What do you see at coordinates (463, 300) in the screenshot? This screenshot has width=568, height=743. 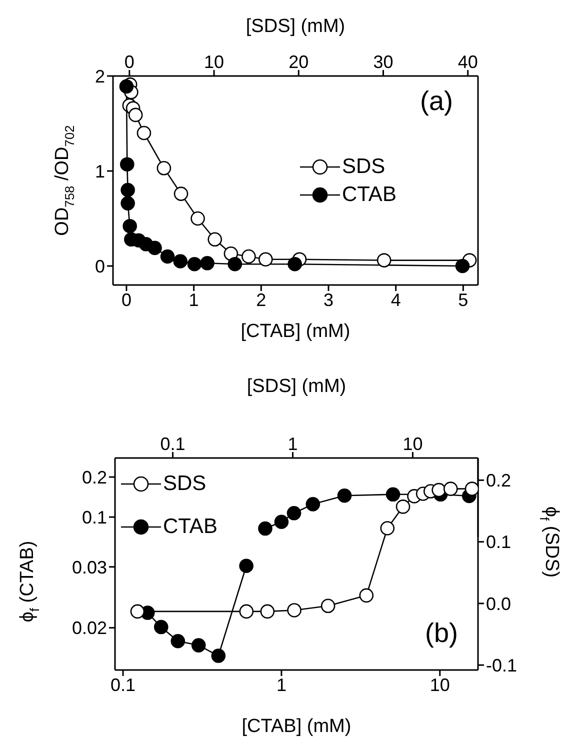 I see `x-tick-label: 5` at bounding box center [463, 300].